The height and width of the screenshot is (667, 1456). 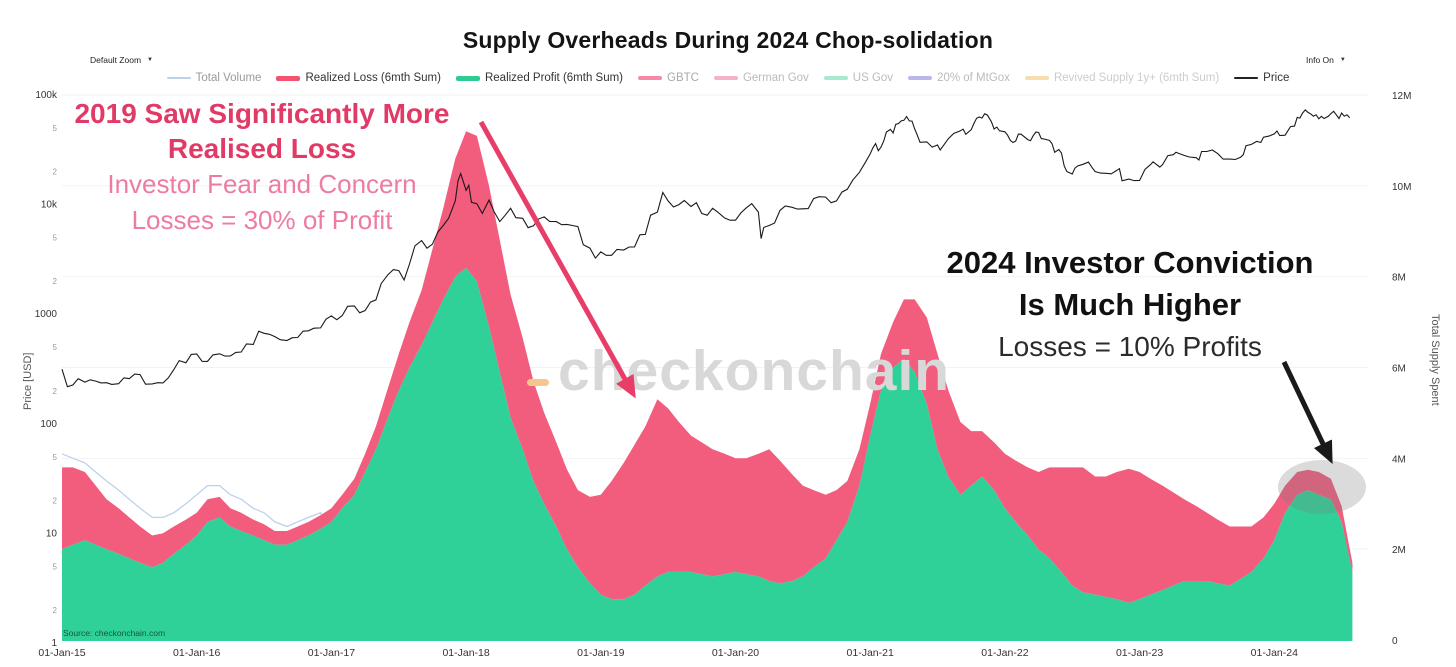 I want to click on watermark-logo-dash, so click(x=538, y=382).